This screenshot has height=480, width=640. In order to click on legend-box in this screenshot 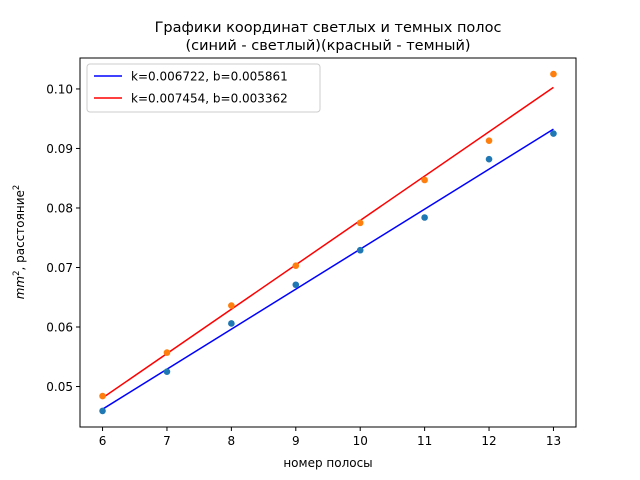, I will do `click(203, 88)`.